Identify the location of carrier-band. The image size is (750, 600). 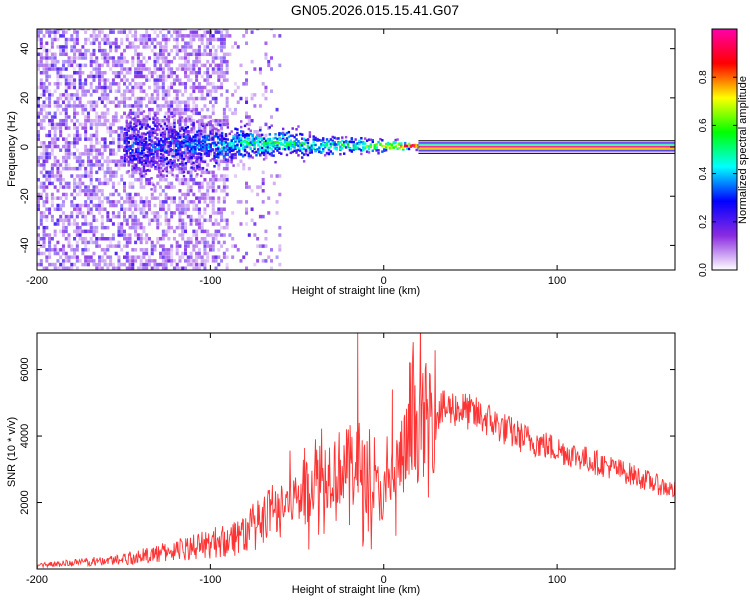
(546, 143).